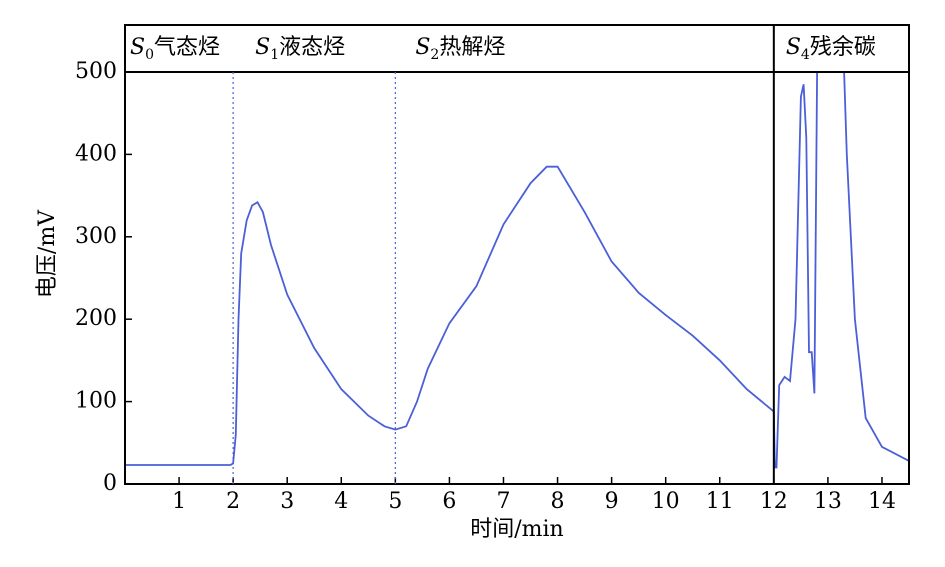 The image size is (945, 567). What do you see at coordinates (287, 501) in the screenshot?
I see `x-tick-label: 3` at bounding box center [287, 501].